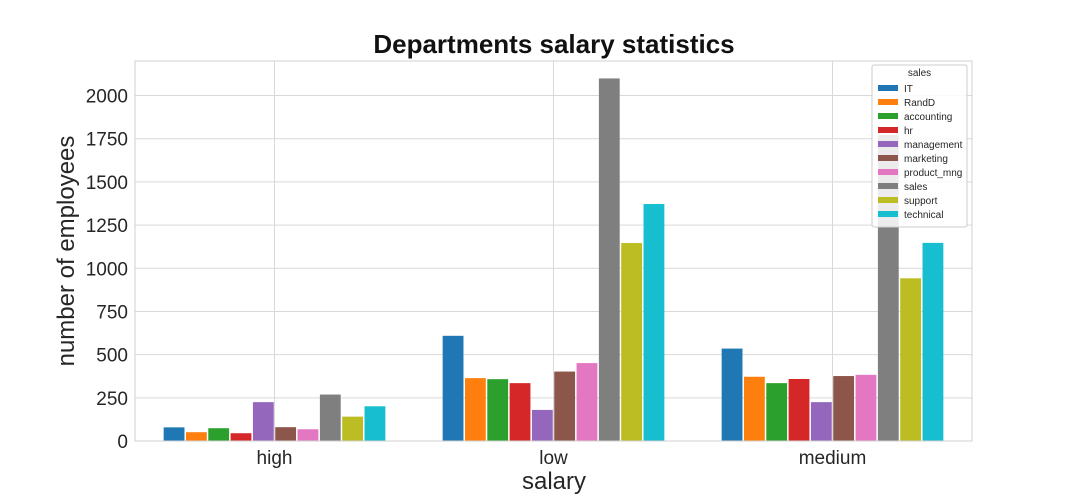 The width and height of the screenshot is (1080, 504). Describe the element at coordinates (275, 458) in the screenshot. I see `x-tick-label: high` at that location.